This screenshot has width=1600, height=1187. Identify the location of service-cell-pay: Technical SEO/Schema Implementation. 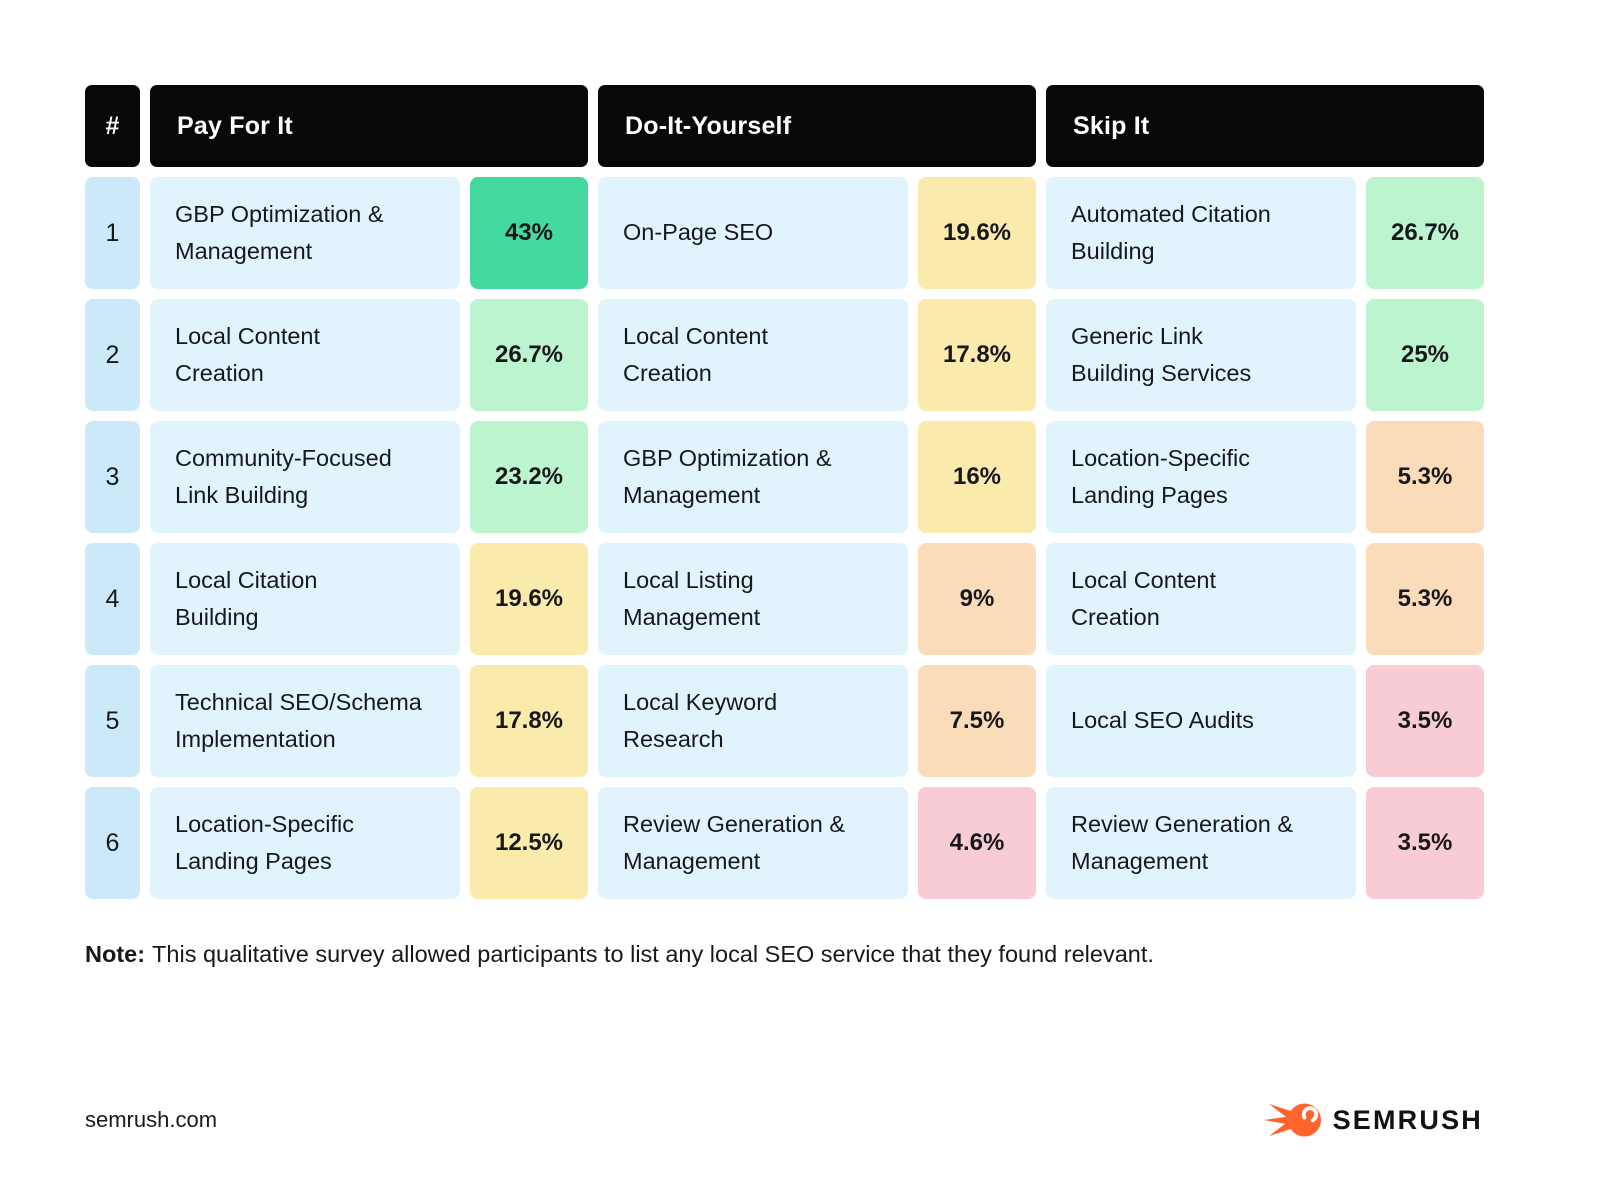
(305, 721).